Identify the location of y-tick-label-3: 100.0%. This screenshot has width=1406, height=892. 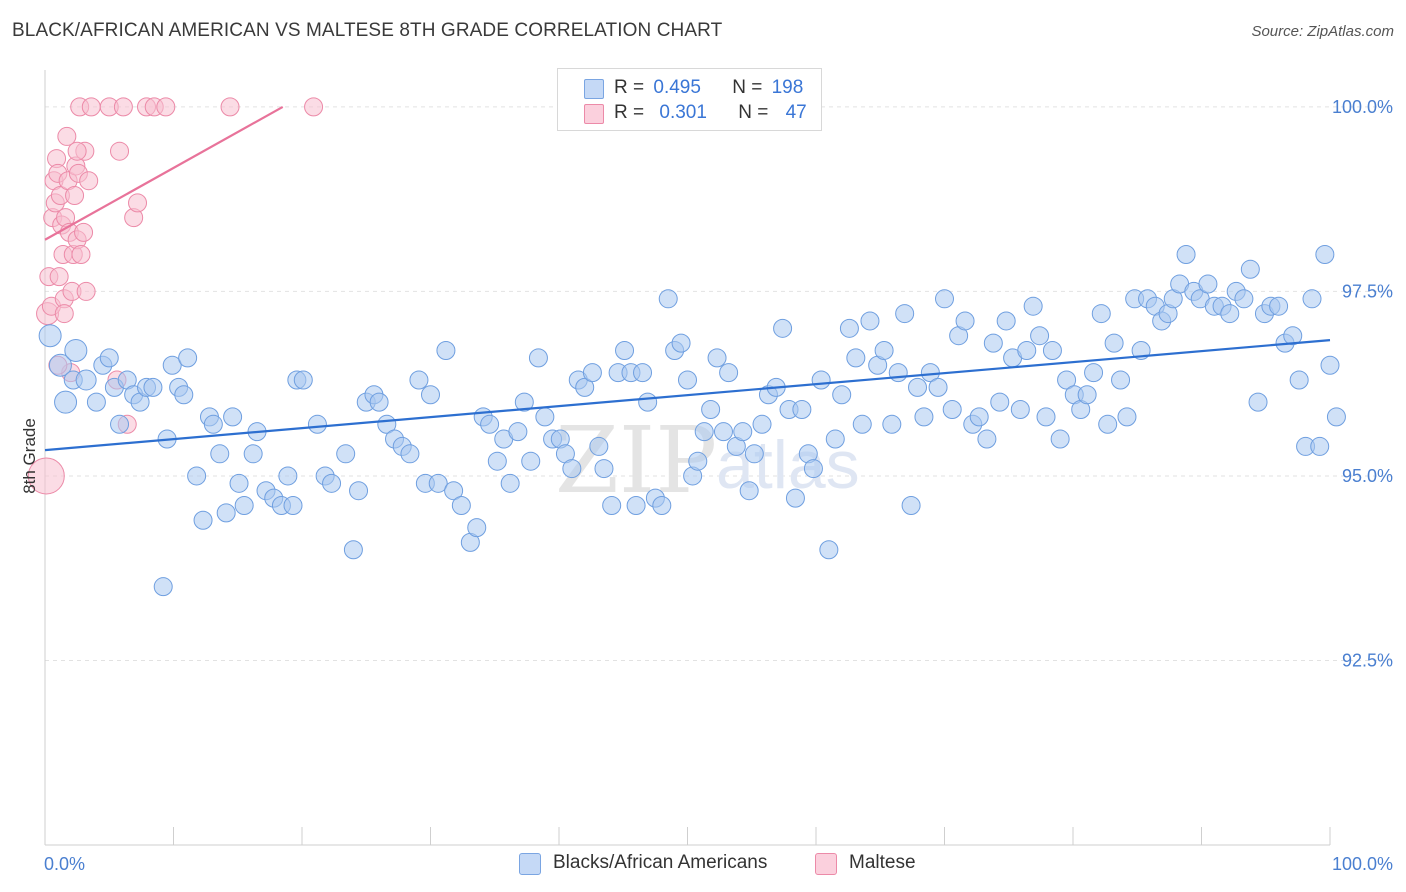
(1362, 107).